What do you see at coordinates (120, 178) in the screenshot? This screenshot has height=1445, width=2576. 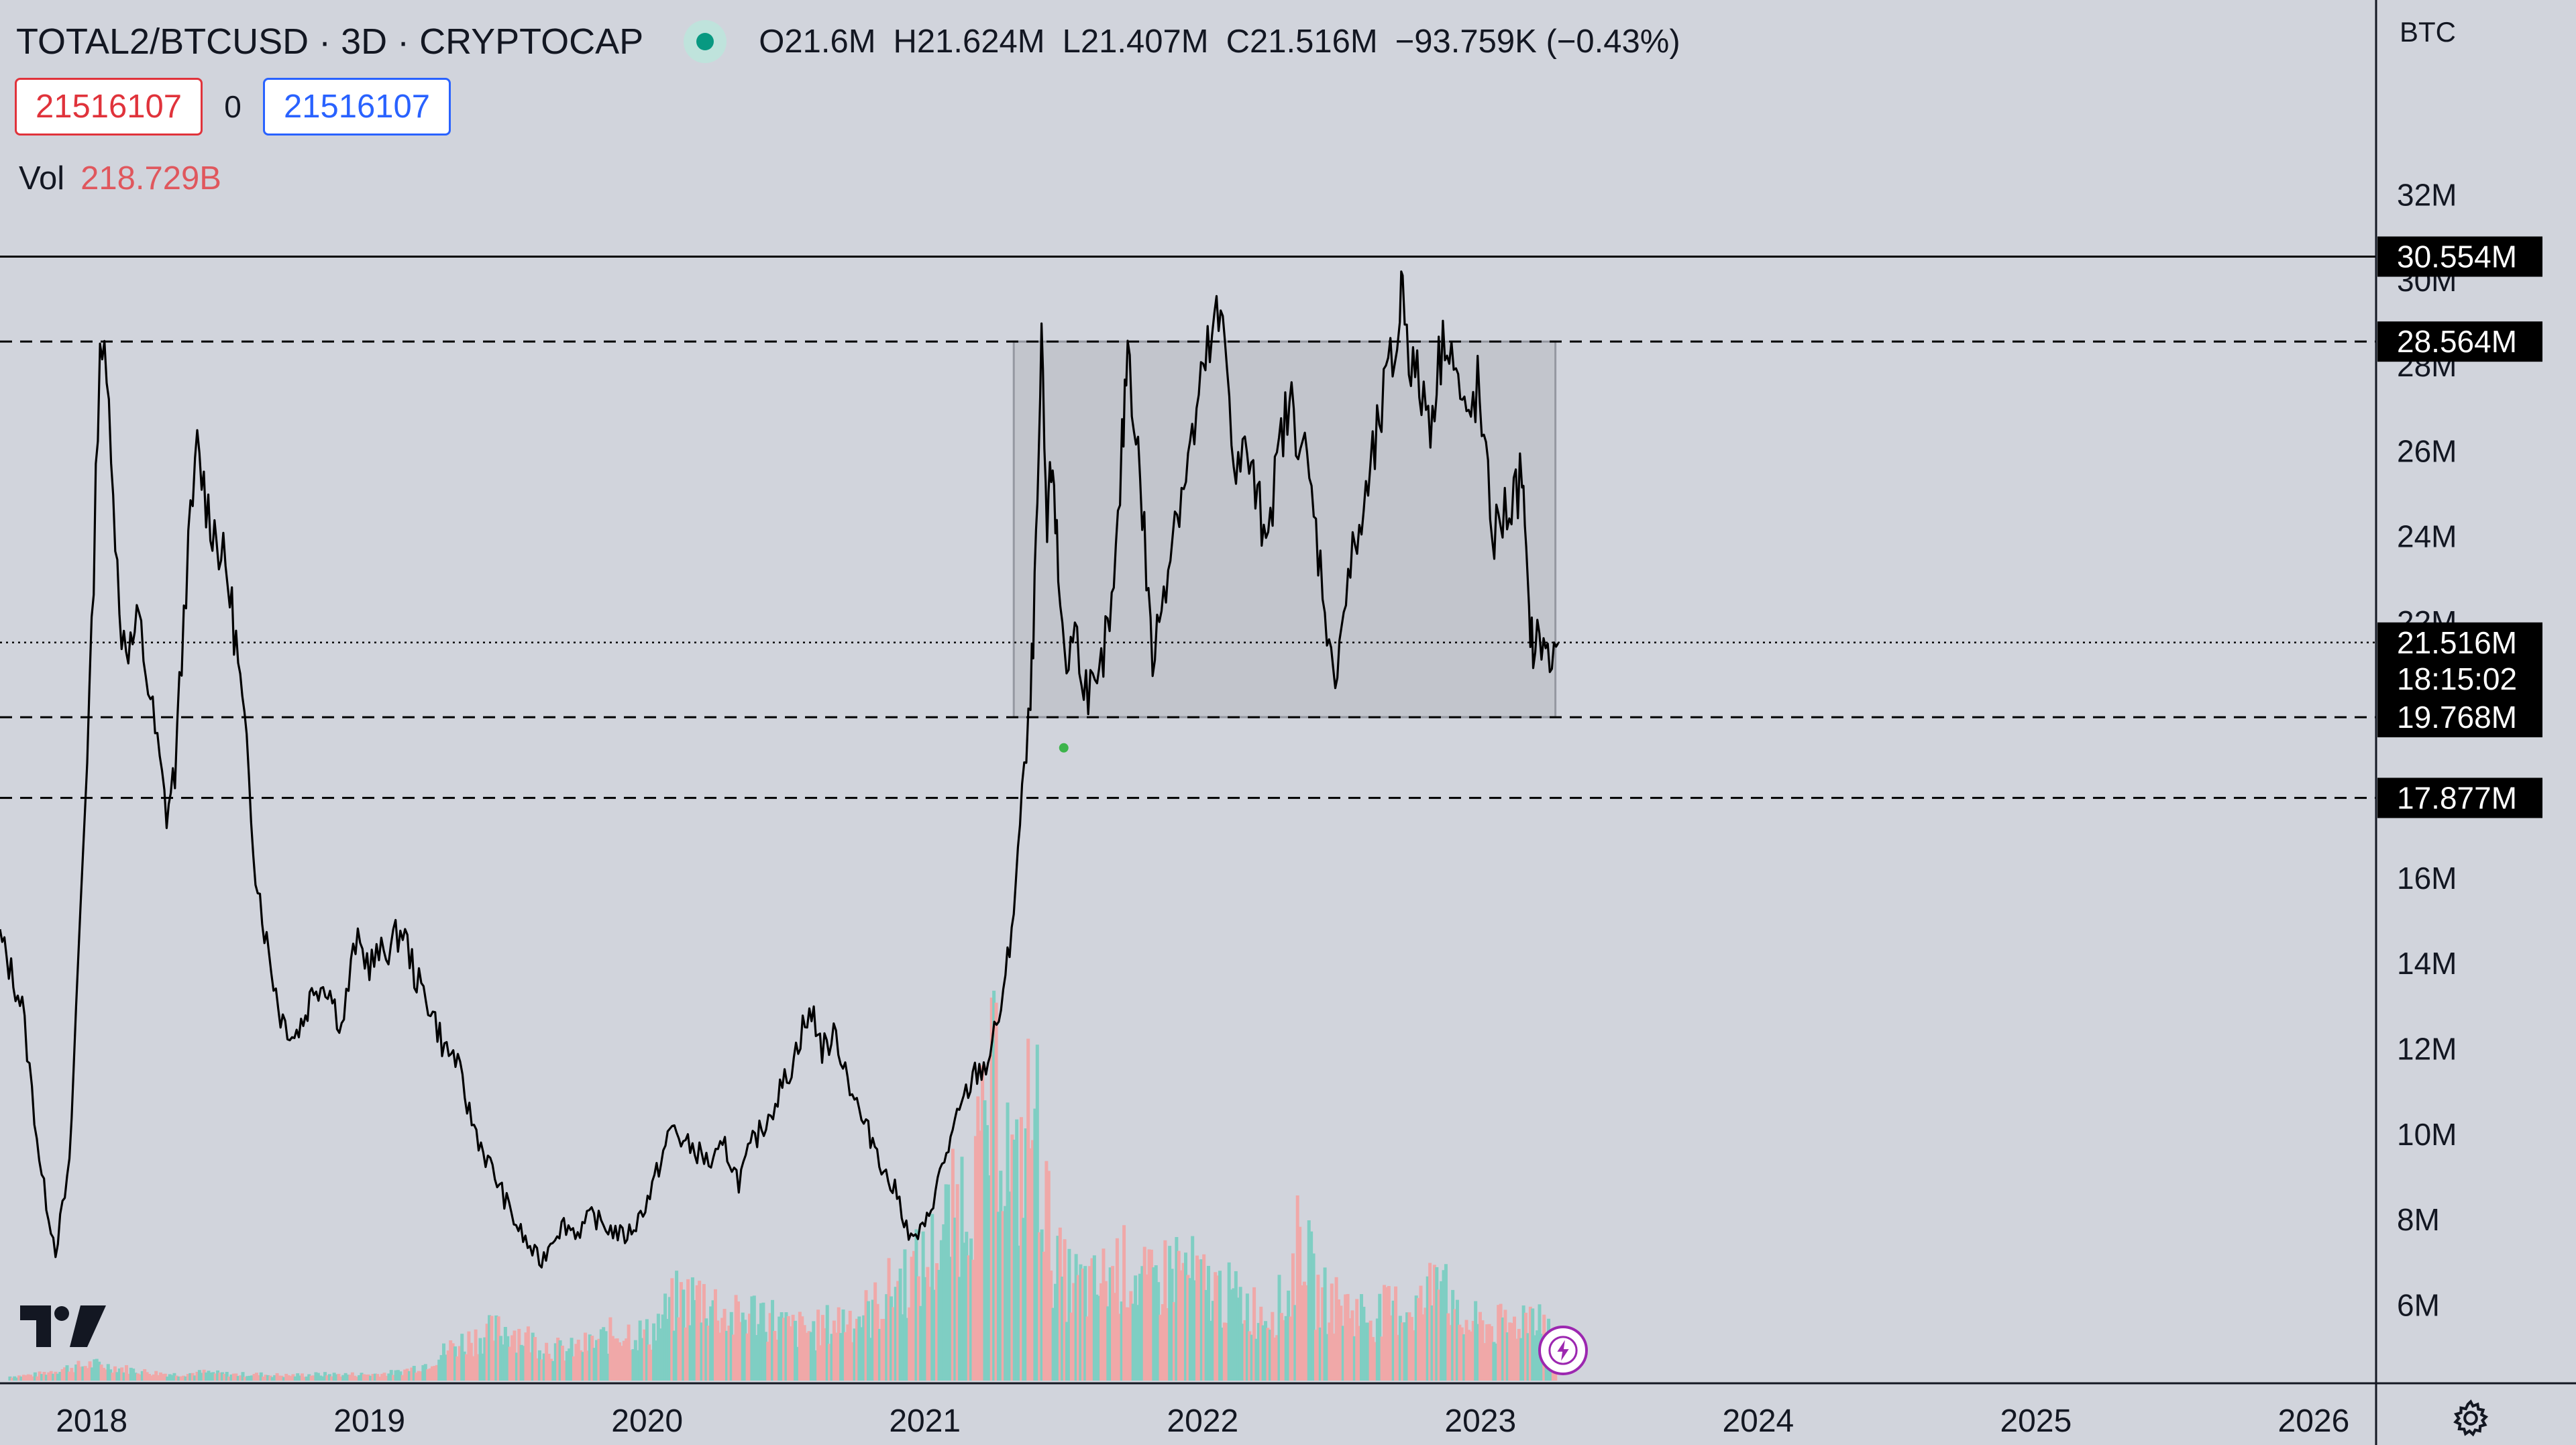 I see `volume-legend: Vol 218.729B` at bounding box center [120, 178].